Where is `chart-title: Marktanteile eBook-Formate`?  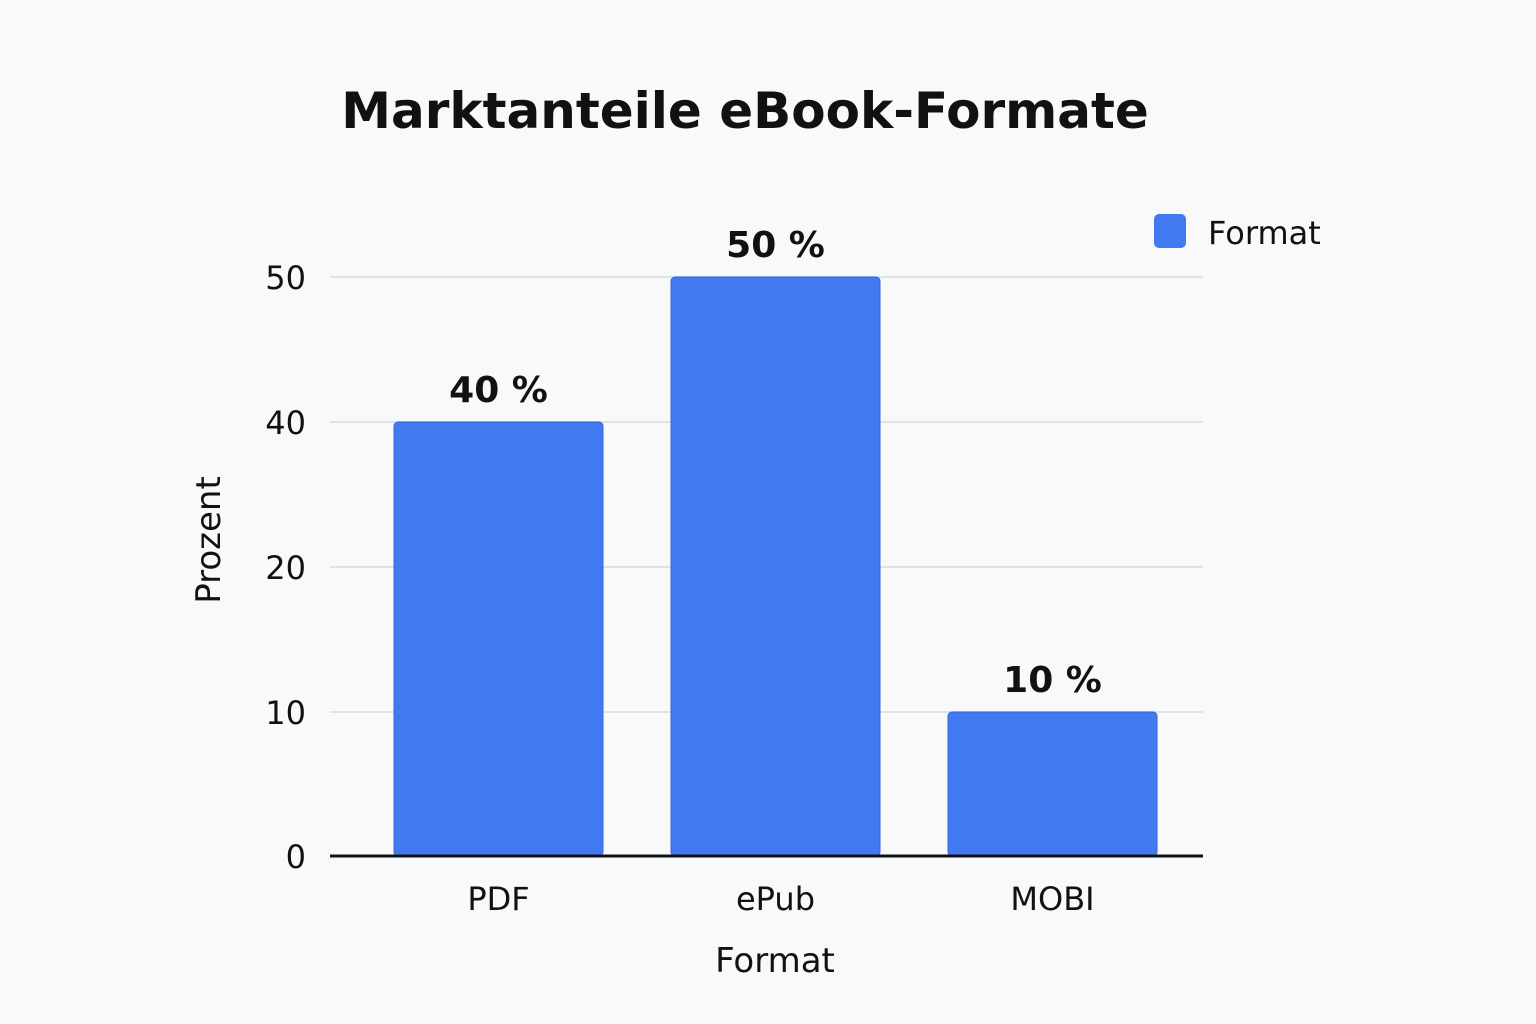
chart-title: Marktanteile eBook-Formate is located at coordinates (745, 111).